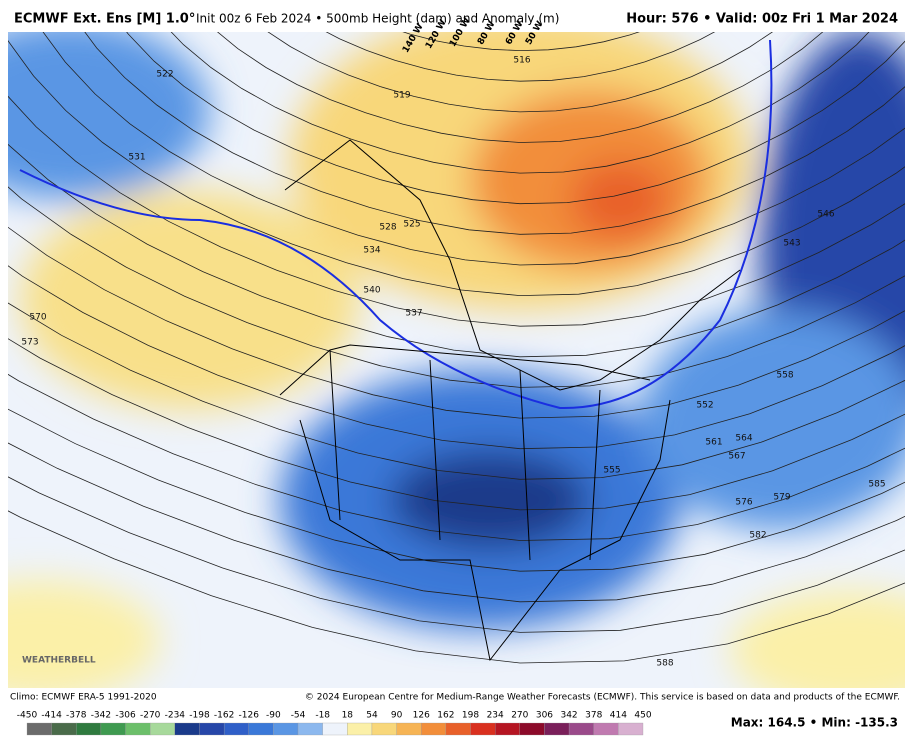 Image resolution: width=913 pixels, height=750 pixels. I want to click on colorbar-label: 126, so click(421, 716).